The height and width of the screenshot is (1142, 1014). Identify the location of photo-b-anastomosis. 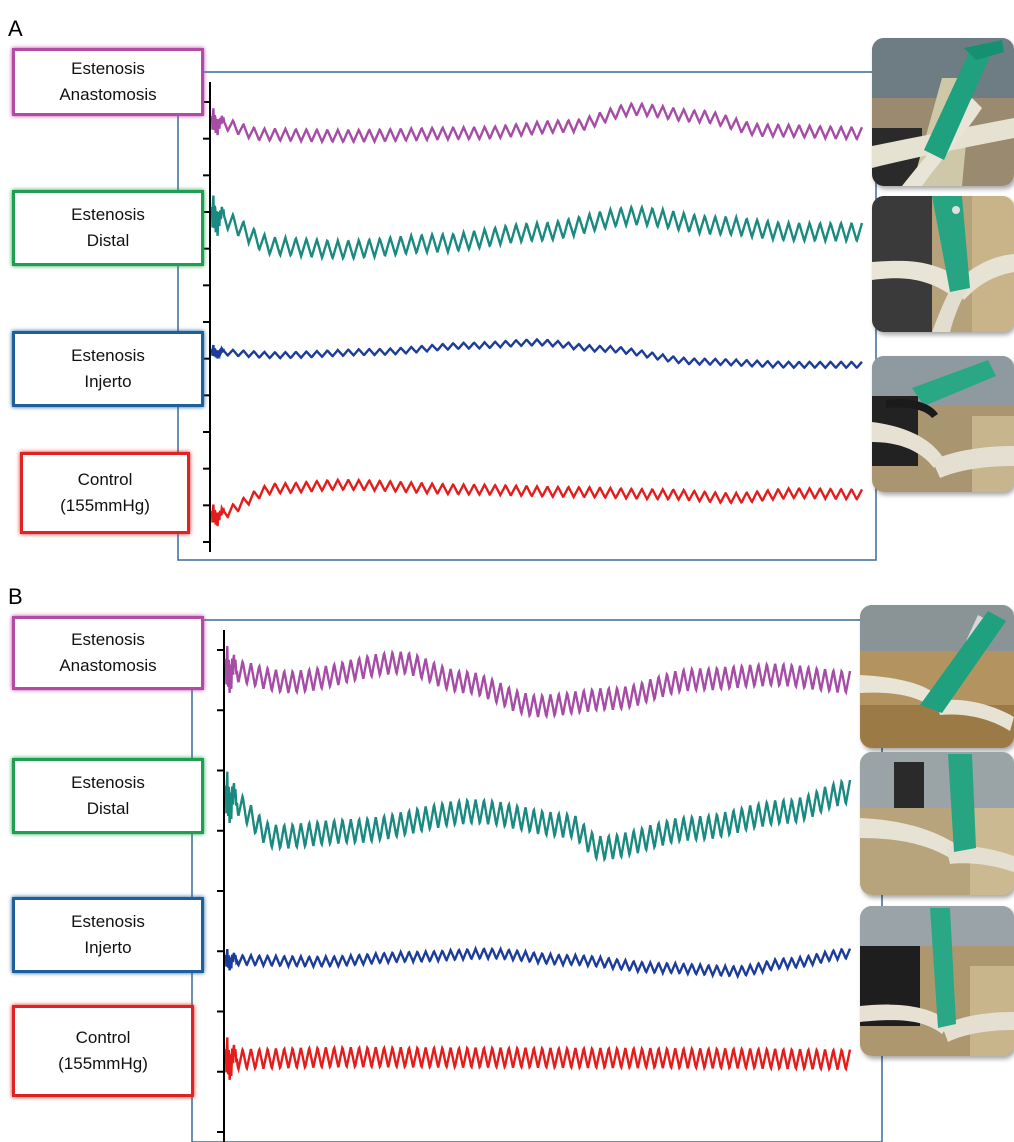
(937, 676).